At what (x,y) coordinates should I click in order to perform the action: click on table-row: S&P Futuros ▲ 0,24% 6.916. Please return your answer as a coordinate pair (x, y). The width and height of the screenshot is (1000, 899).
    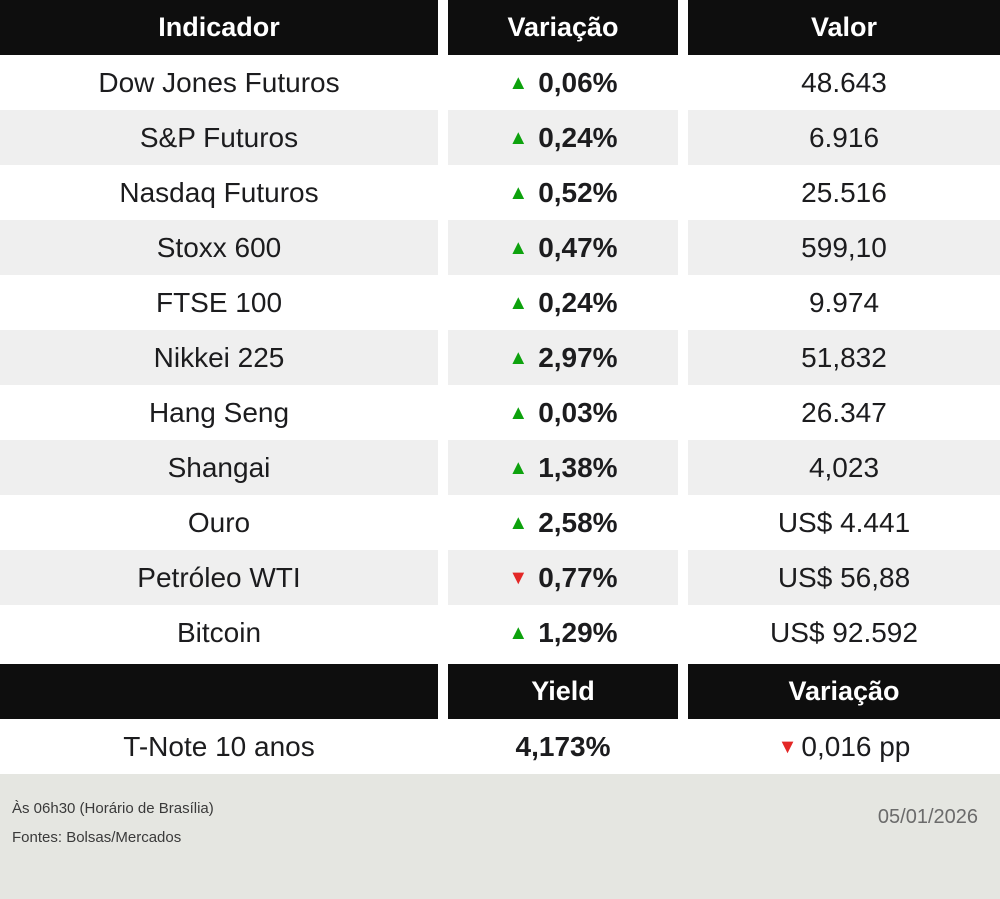
    Looking at the image, I should click on (500, 137).